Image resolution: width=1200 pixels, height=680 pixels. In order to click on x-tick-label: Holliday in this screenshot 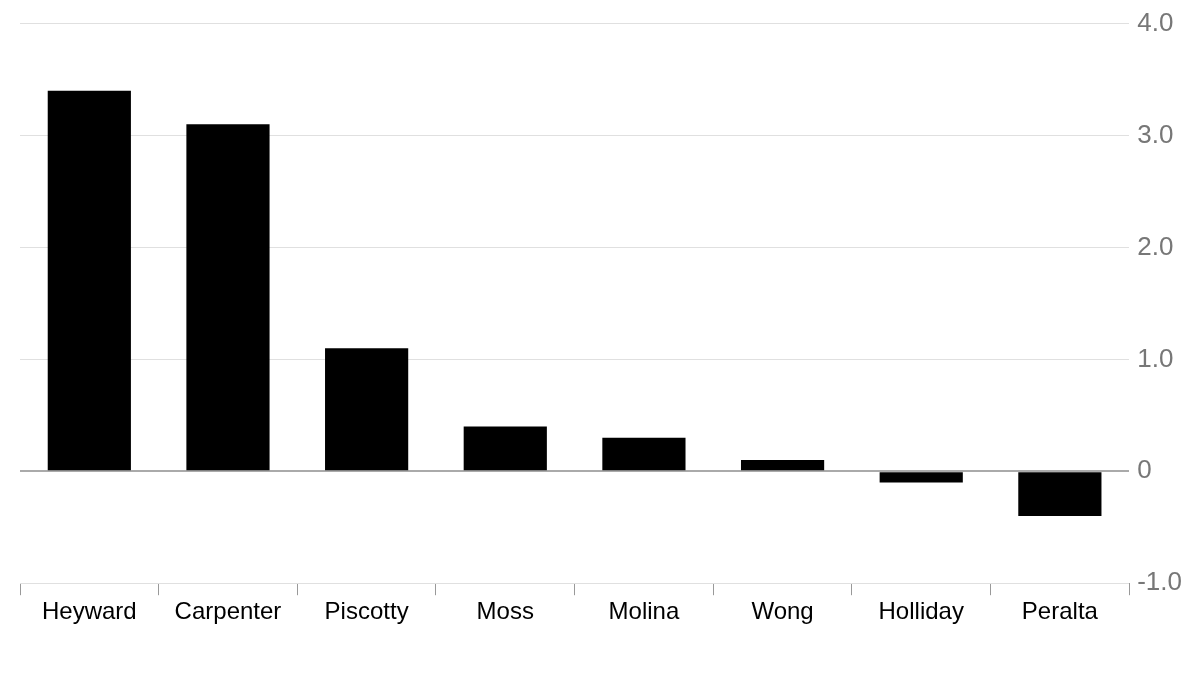, I will do `click(921, 611)`.